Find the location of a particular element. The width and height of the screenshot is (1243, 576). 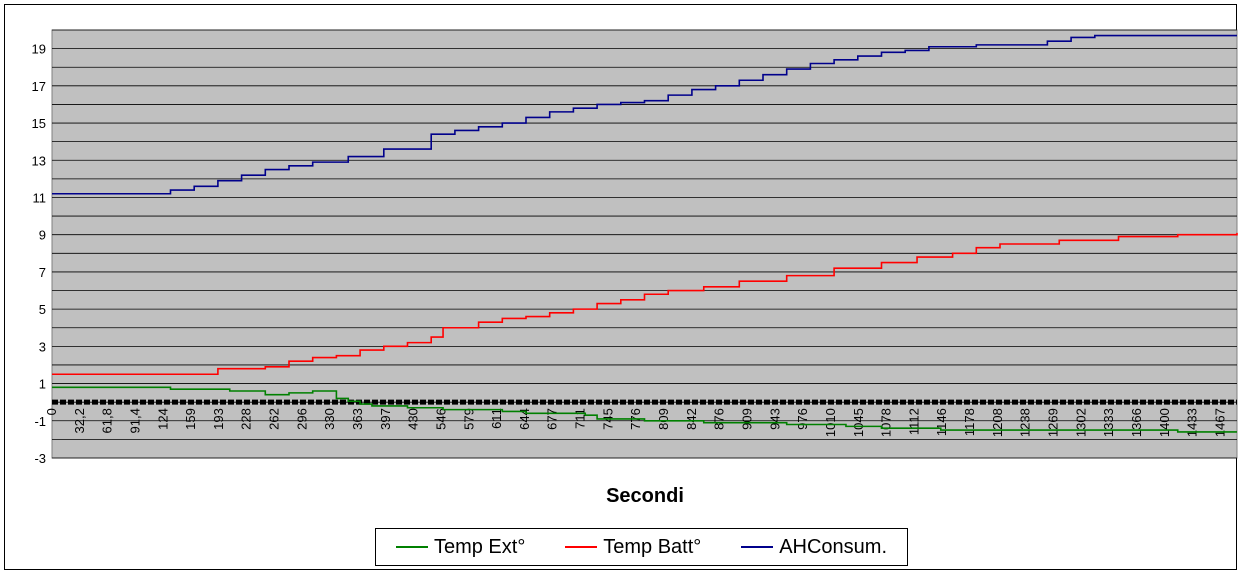

y-tick-label: -1 is located at coordinates (40, 421).